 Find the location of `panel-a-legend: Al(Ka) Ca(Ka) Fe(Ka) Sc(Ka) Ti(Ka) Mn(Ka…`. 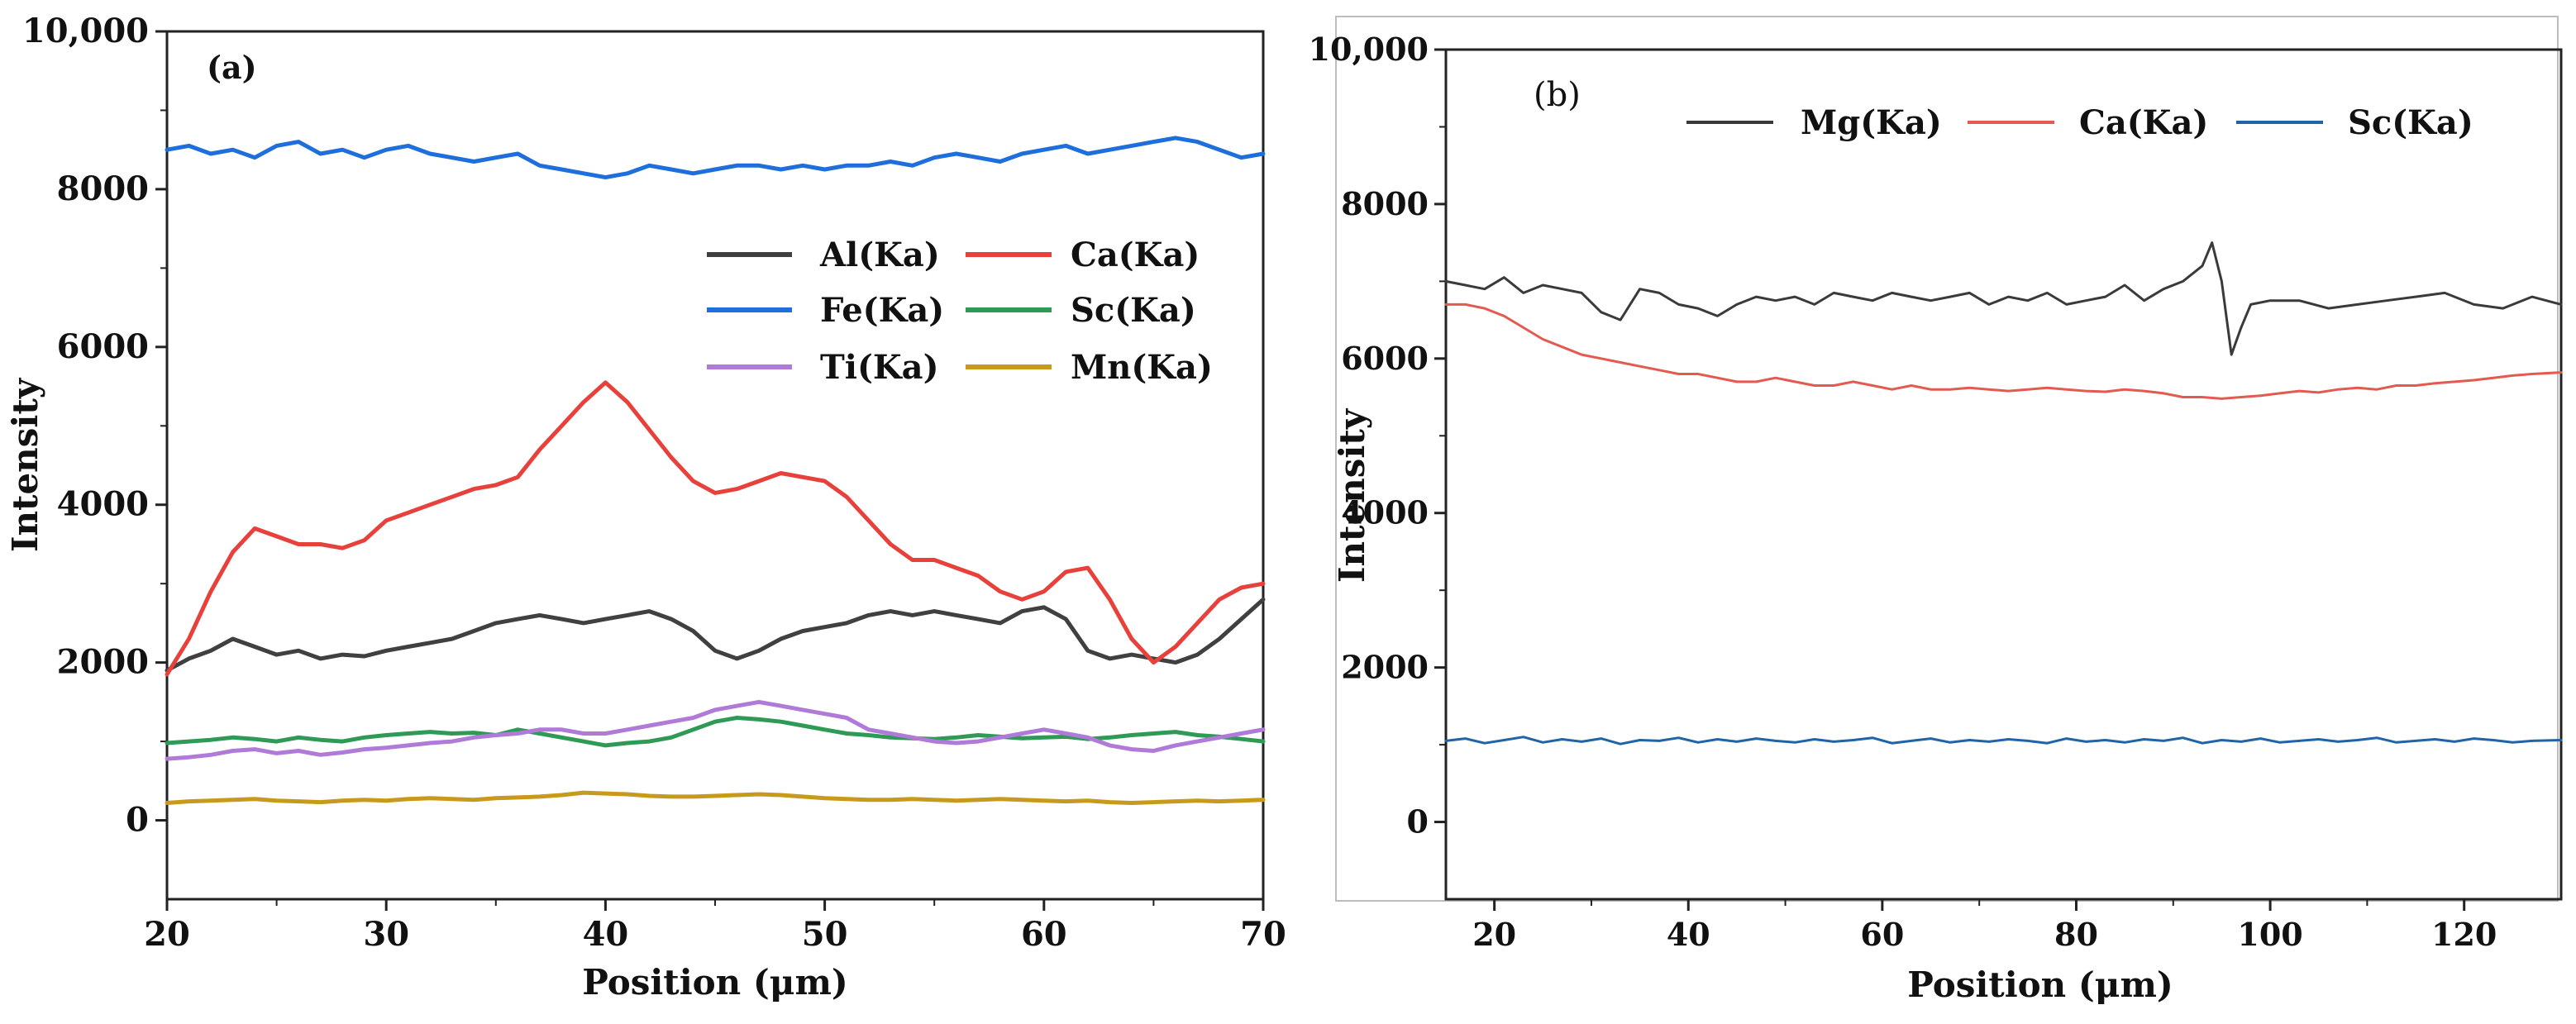

panel-a-legend: Al(Ka) Ca(Ka) Fe(Ka) Sc(Ka) Ti(Ka) Mn(Ka… is located at coordinates (960, 311).